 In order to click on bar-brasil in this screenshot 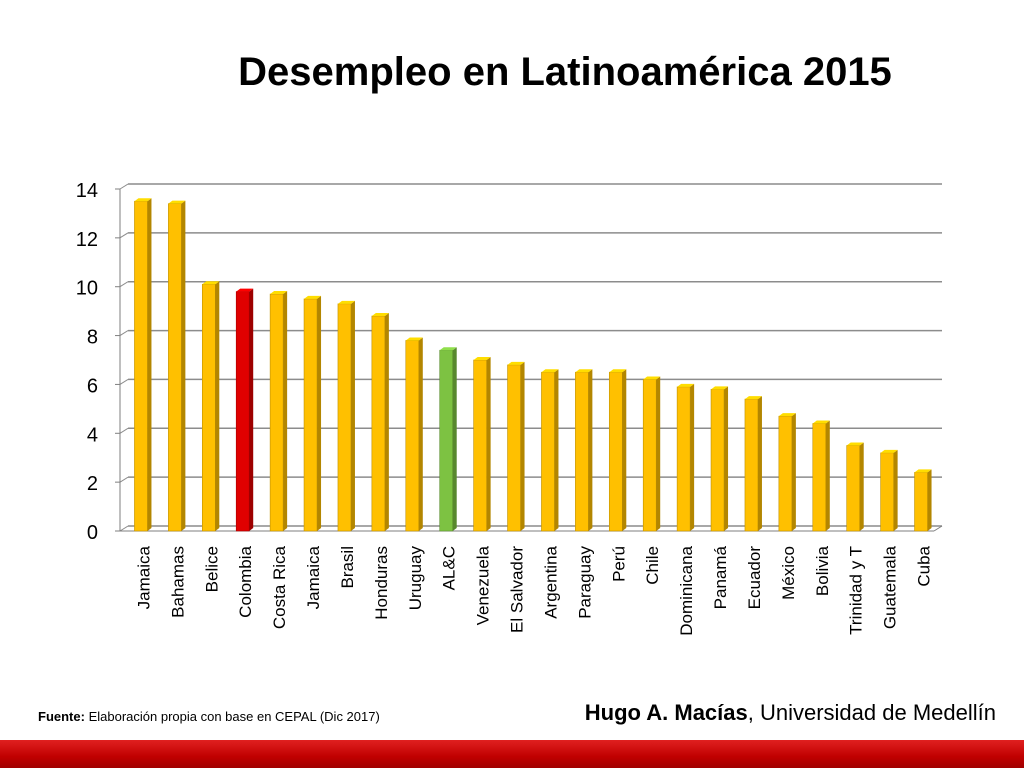, I will do `click(346, 416)`.